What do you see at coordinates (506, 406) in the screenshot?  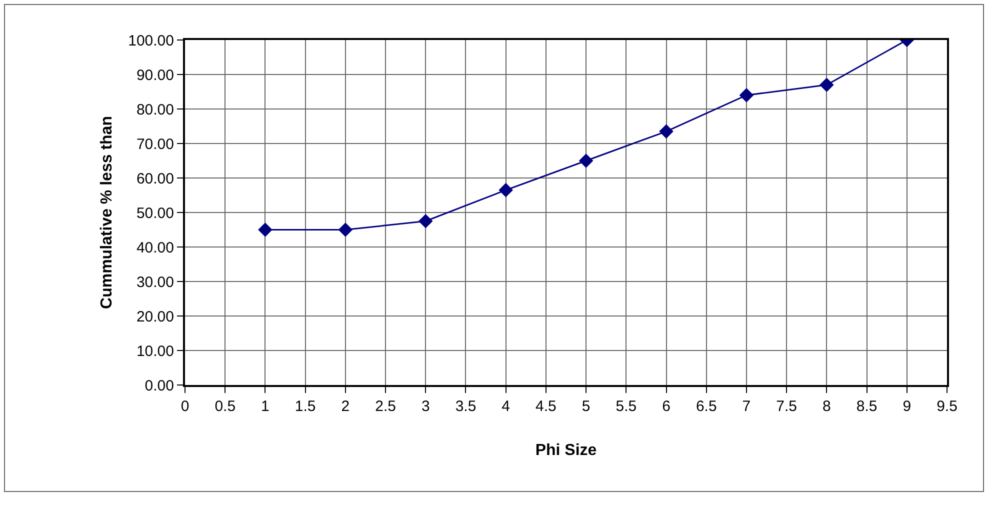 I see `x-tick-label: 4` at bounding box center [506, 406].